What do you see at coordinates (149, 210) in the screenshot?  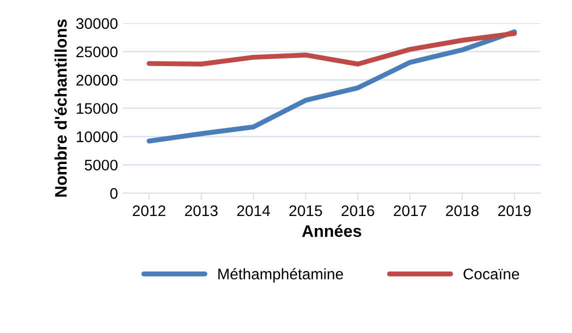 I see `x-tick-label: 2012` at bounding box center [149, 210].